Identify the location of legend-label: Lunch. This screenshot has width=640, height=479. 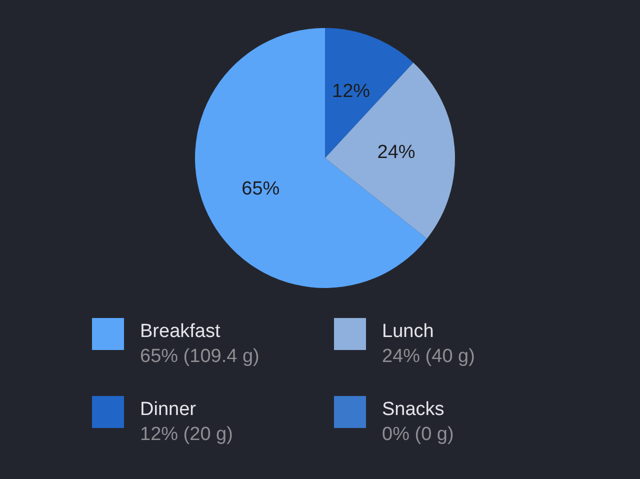
(408, 332).